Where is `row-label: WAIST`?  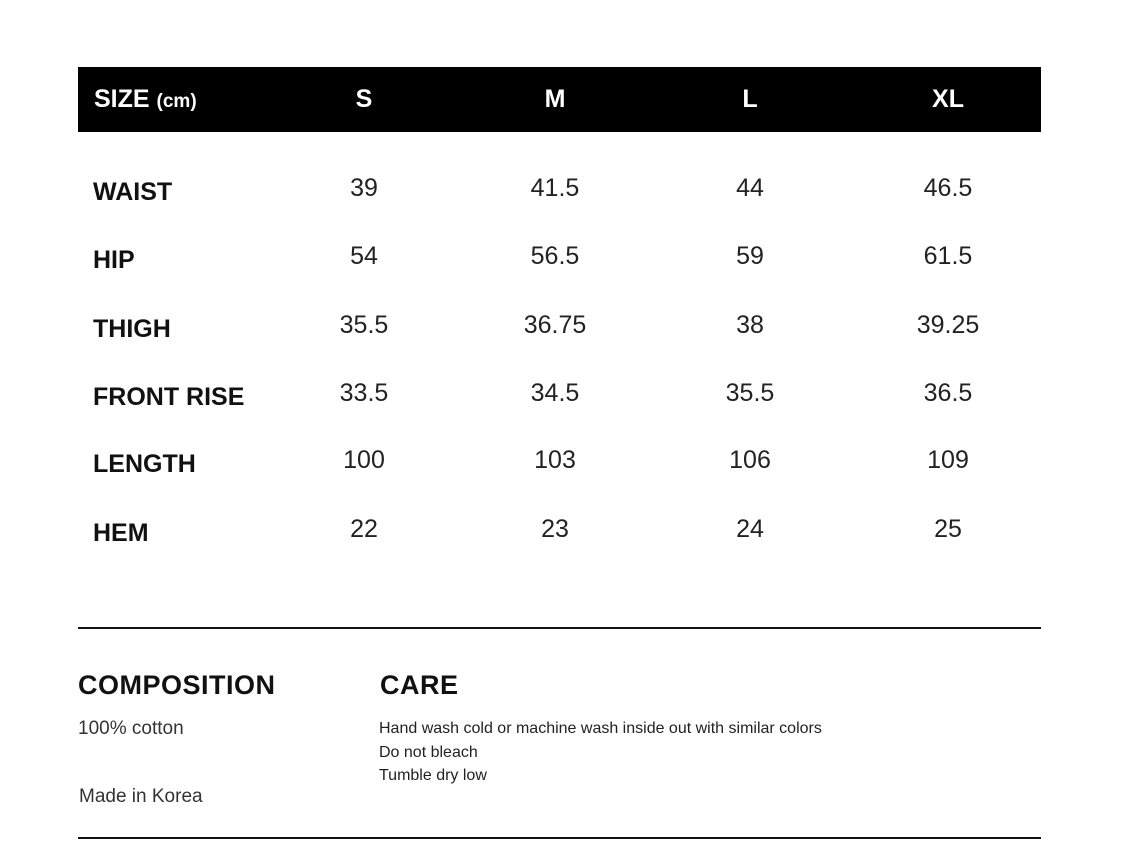
row-label: WAIST is located at coordinates (133, 192).